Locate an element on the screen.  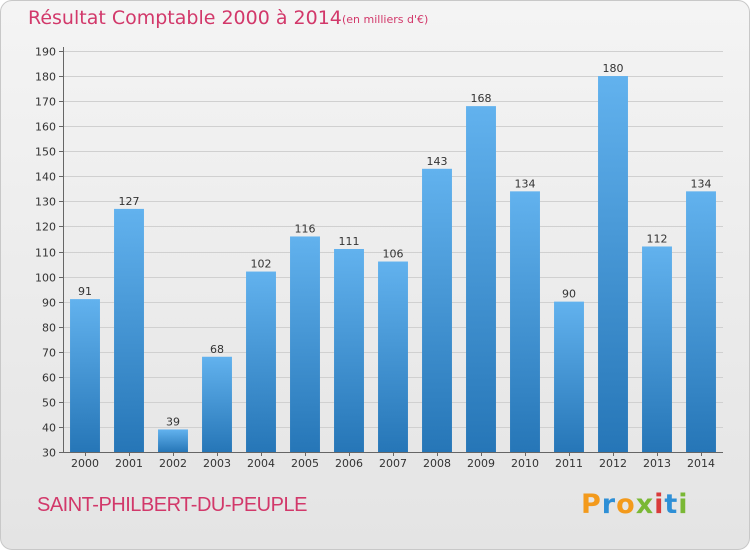
bar-2001 is located at coordinates (129, 330).